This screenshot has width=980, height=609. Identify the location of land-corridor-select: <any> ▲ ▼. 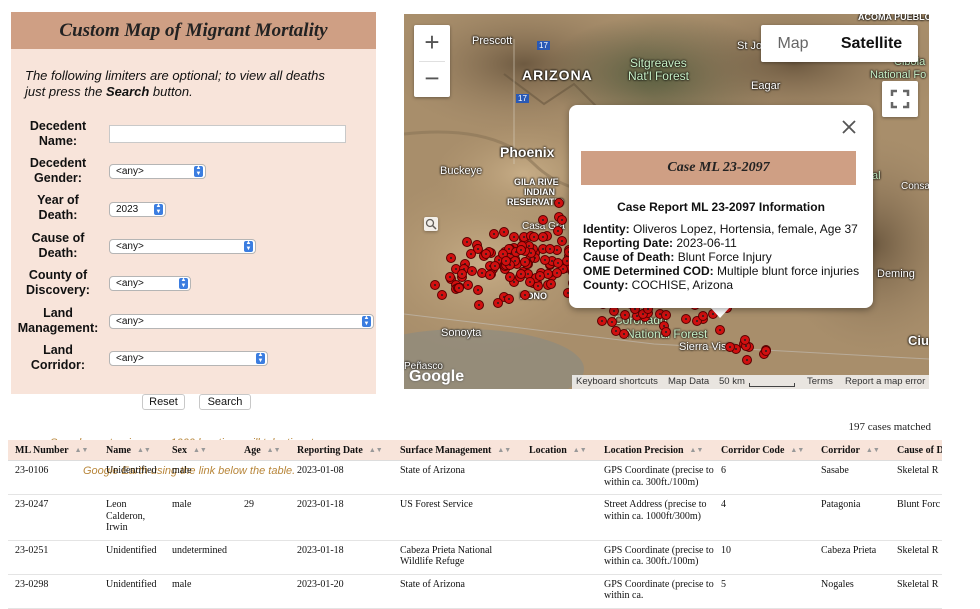
(188, 358).